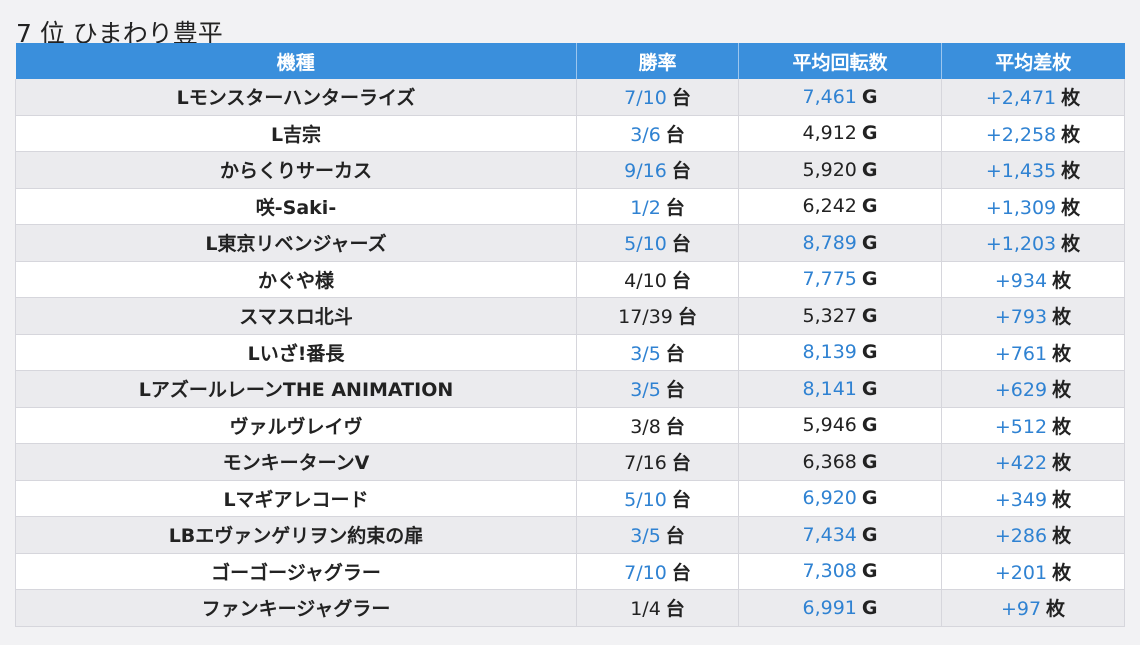 This screenshot has width=1140, height=645. Describe the element at coordinates (1021, 171) in the screenshot. I see `avg-diff-value: +1,435` at that location.